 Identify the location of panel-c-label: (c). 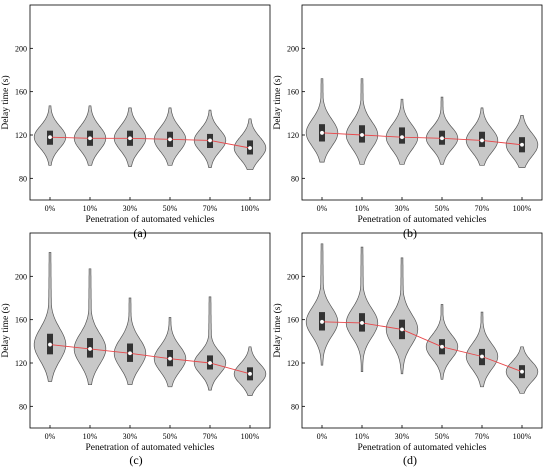
(135, 460).